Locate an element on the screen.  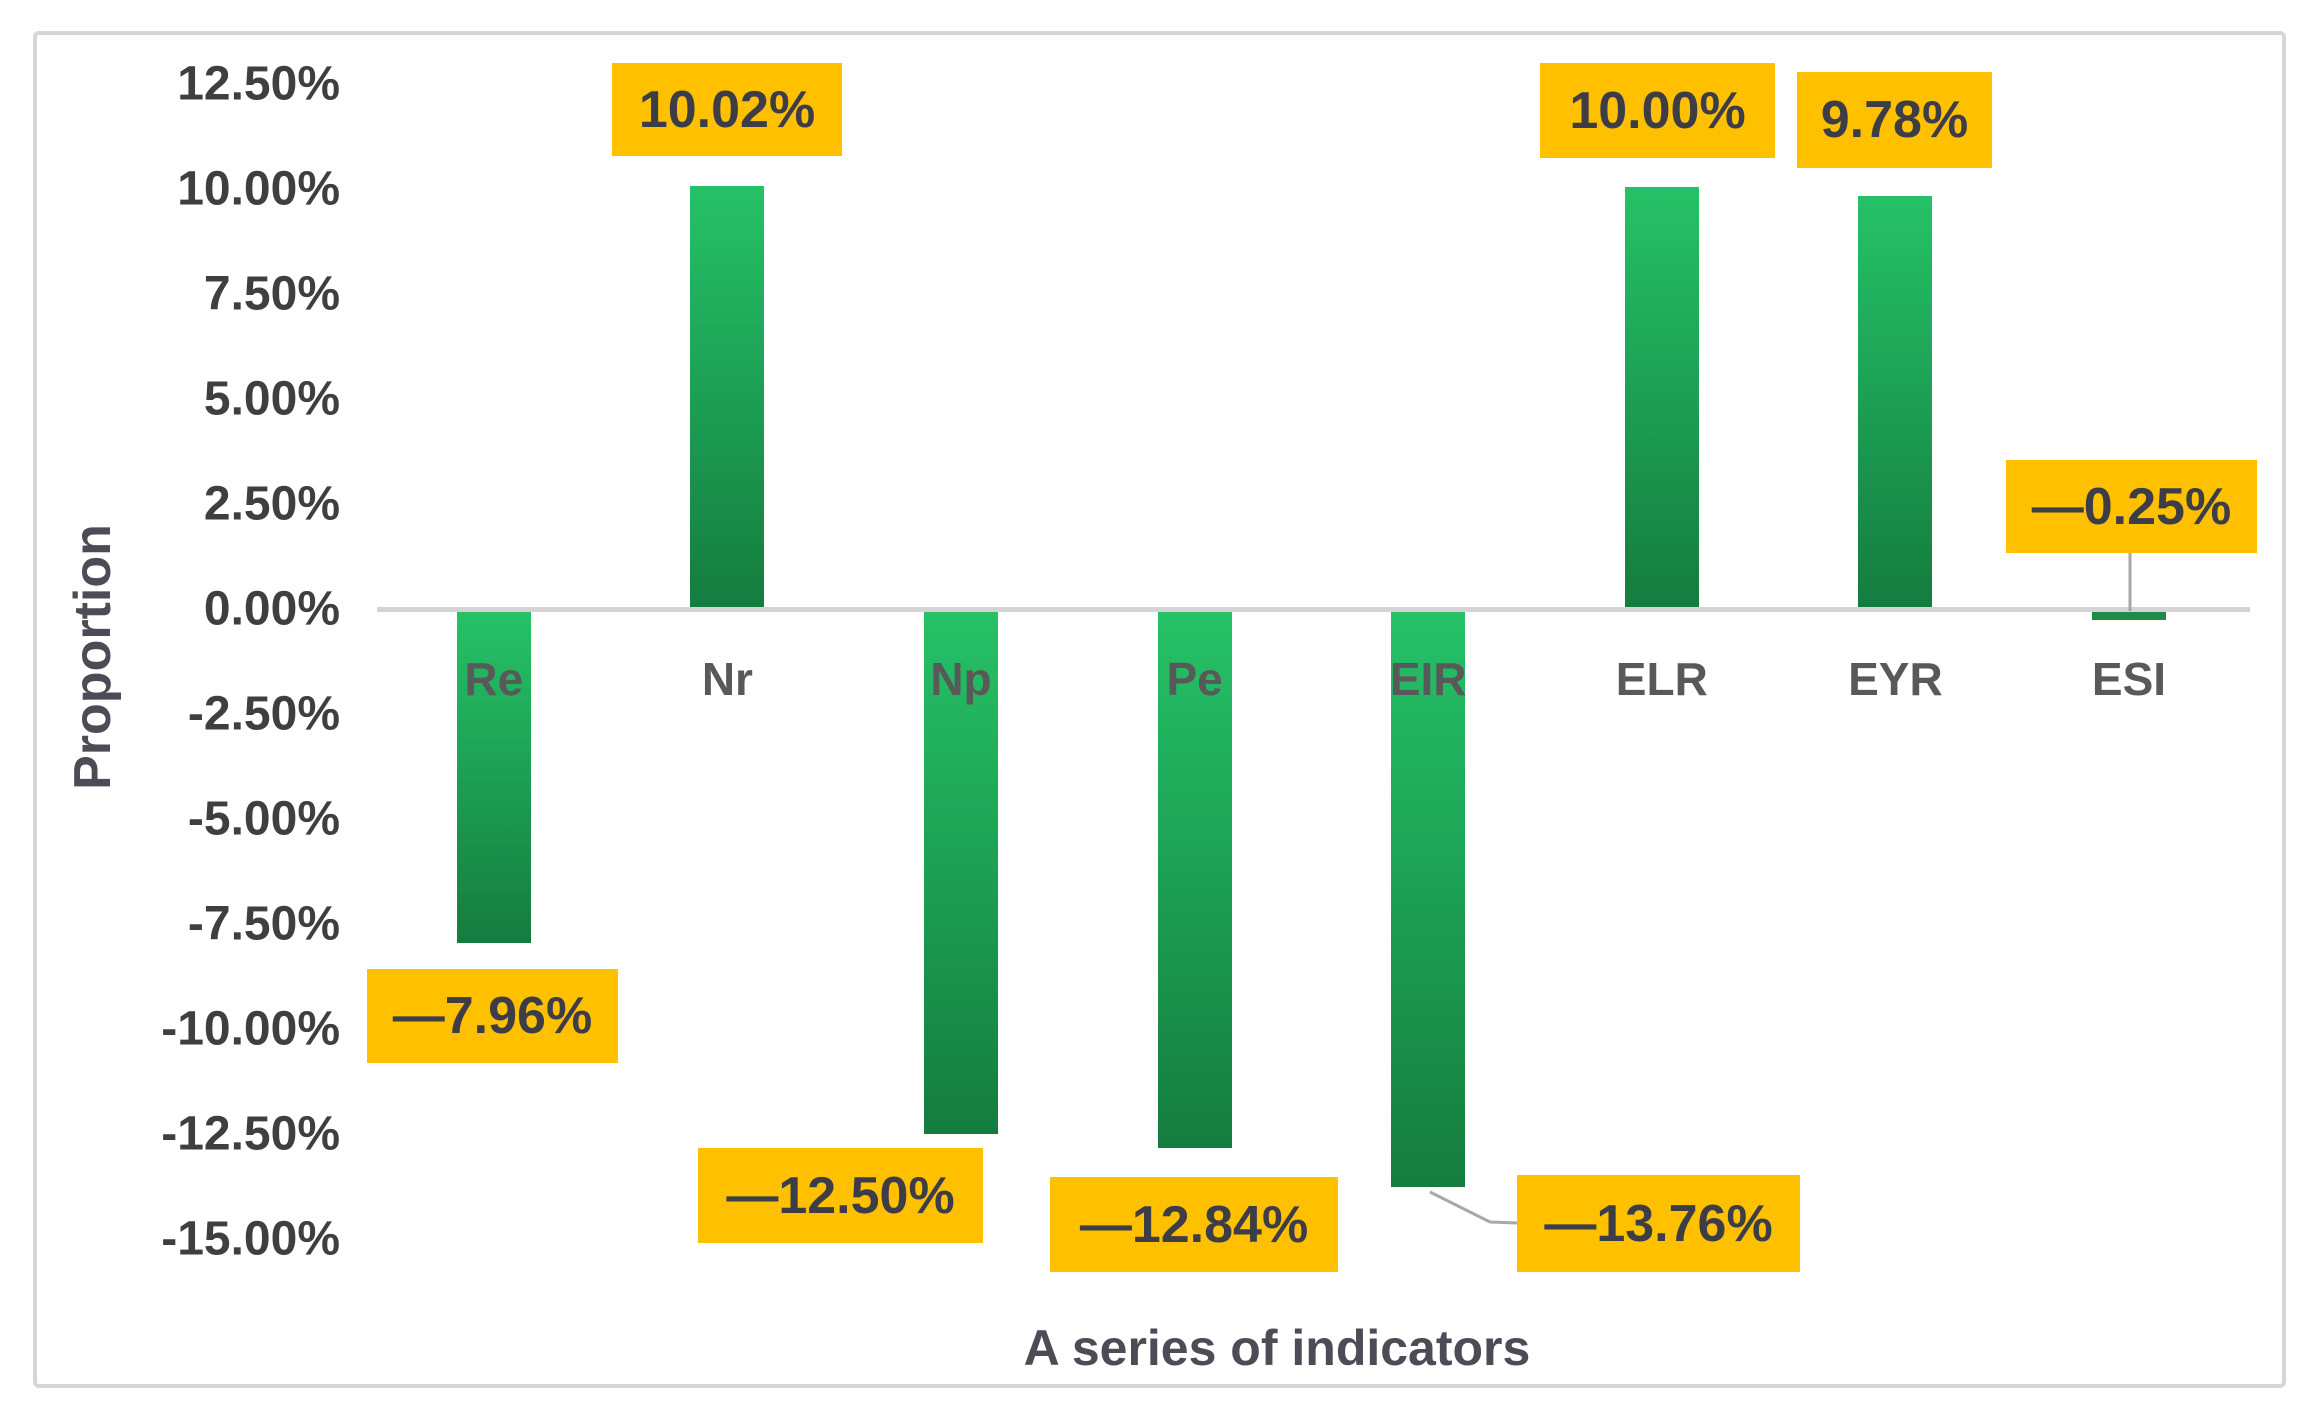
data-label-eir: —13.76% is located at coordinates (1658, 1223).